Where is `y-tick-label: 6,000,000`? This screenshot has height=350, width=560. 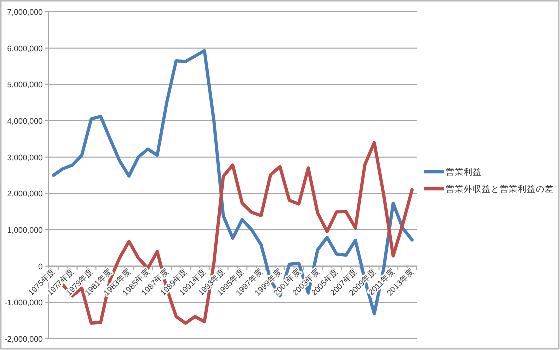 y-tick-label: 6,000,000 is located at coordinates (25, 49).